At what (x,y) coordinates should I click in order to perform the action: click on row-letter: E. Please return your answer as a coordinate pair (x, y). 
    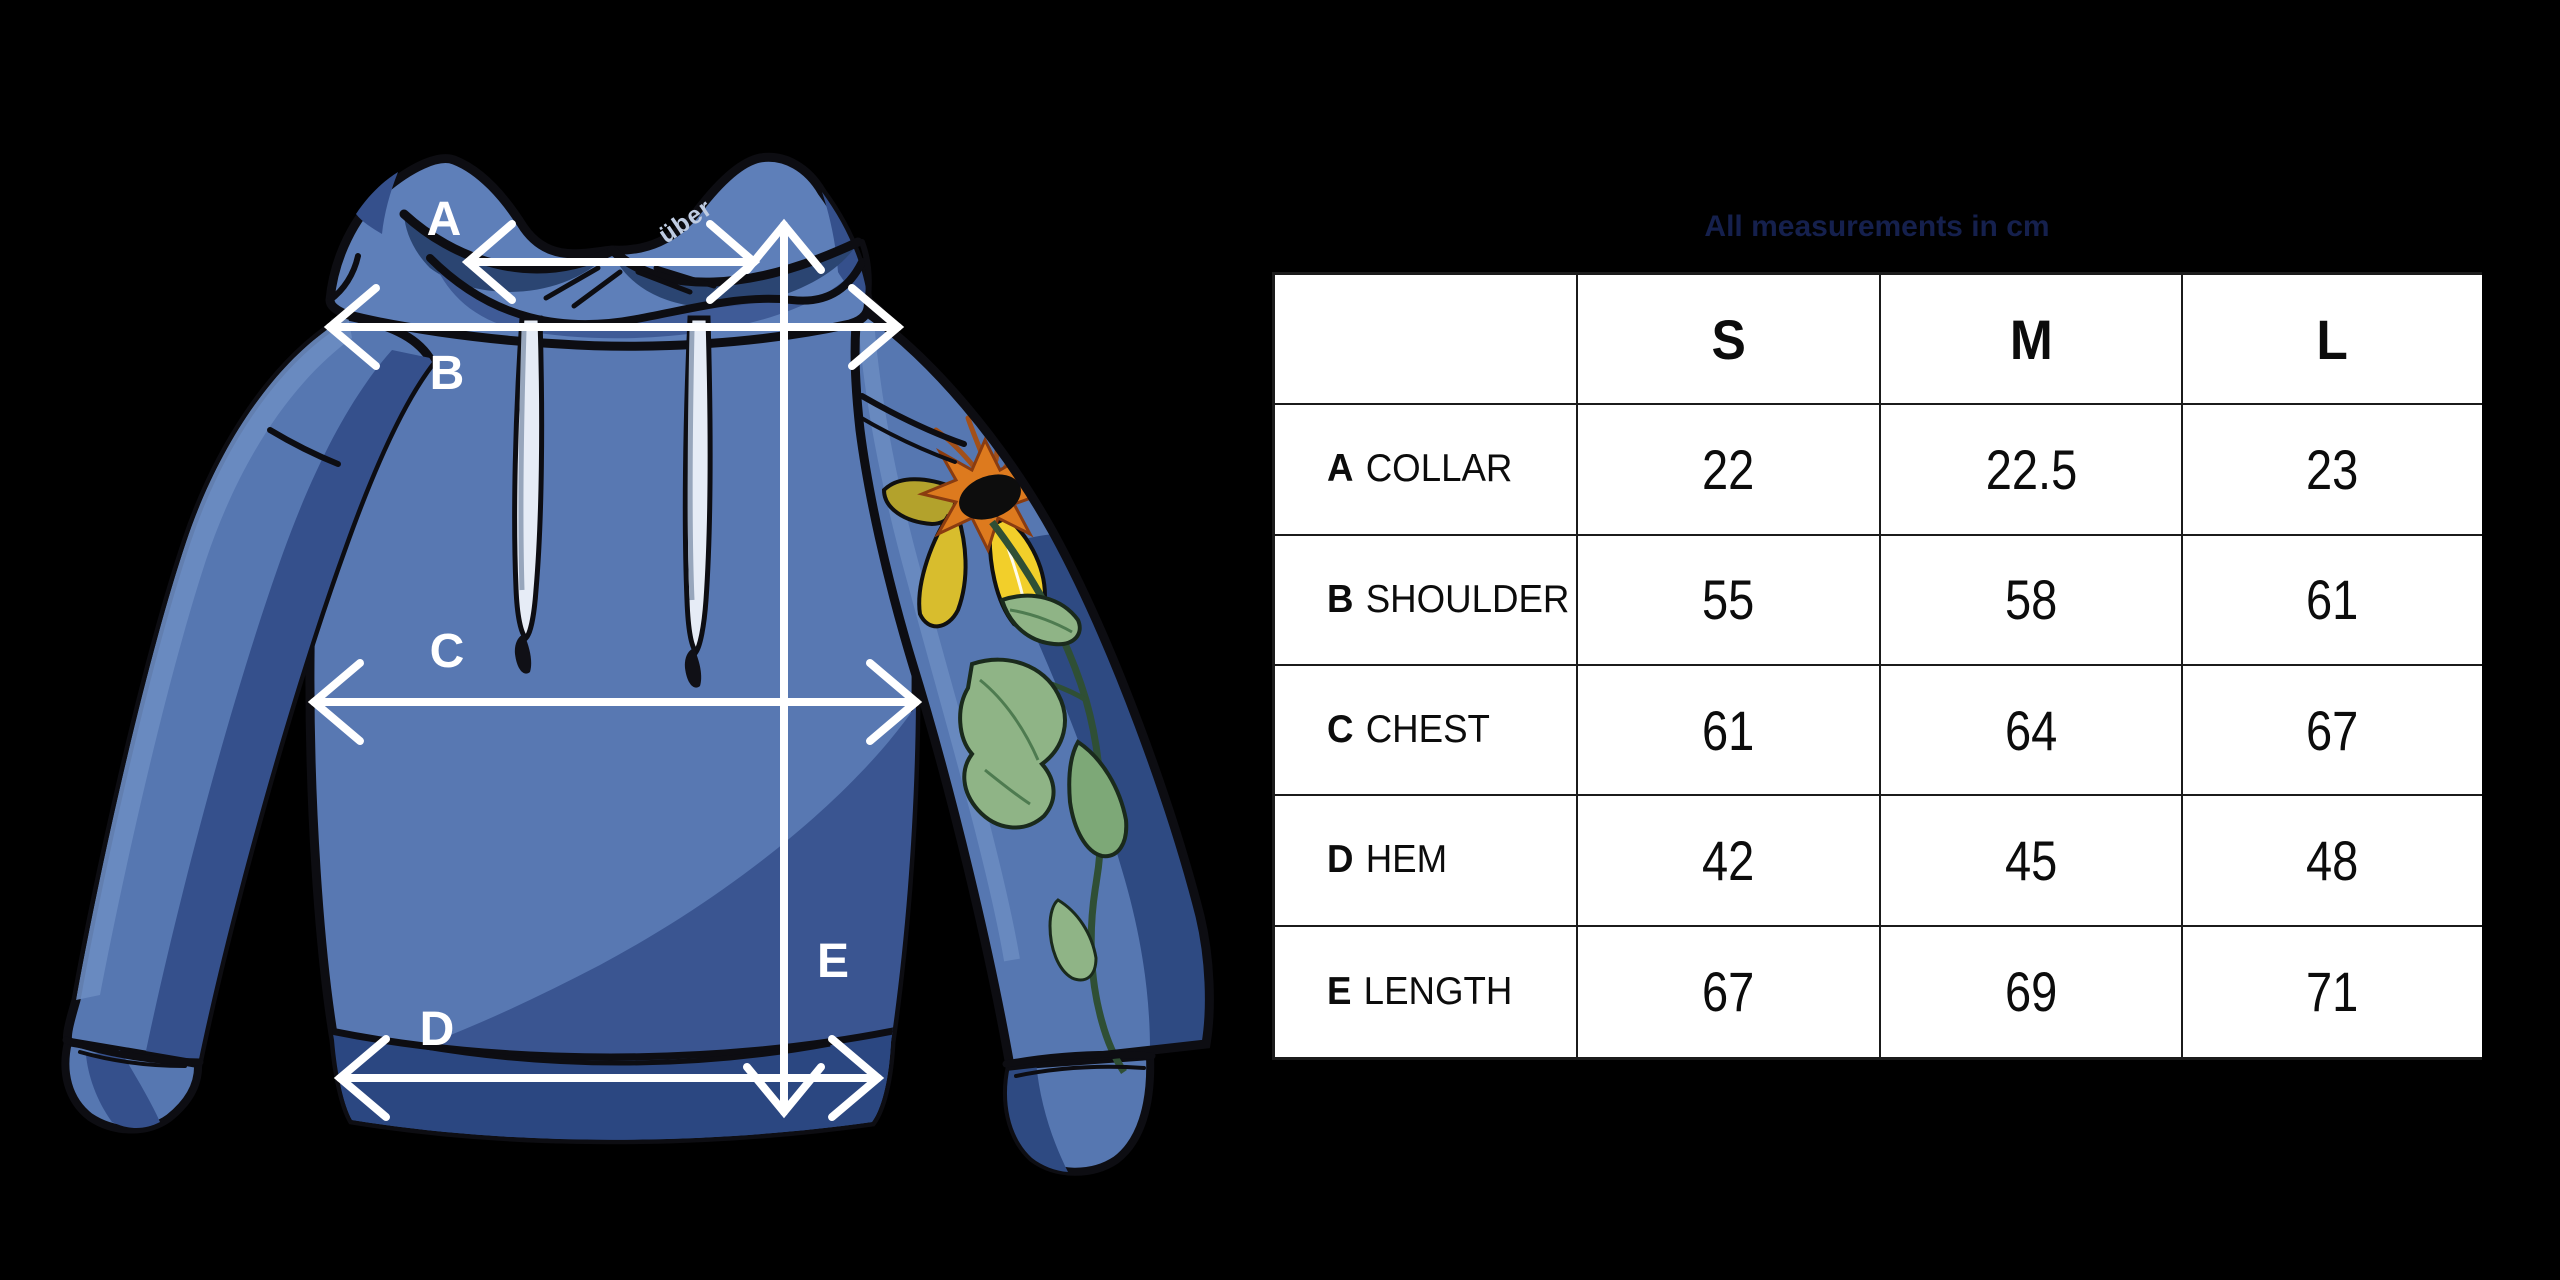
    Looking at the image, I should click on (1339, 991).